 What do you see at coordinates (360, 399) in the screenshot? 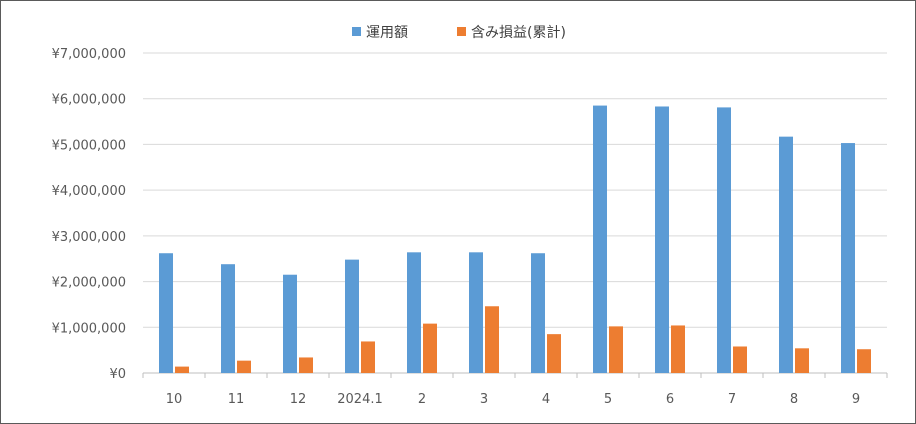
I see `x-tick-label: 2024.1` at bounding box center [360, 399].